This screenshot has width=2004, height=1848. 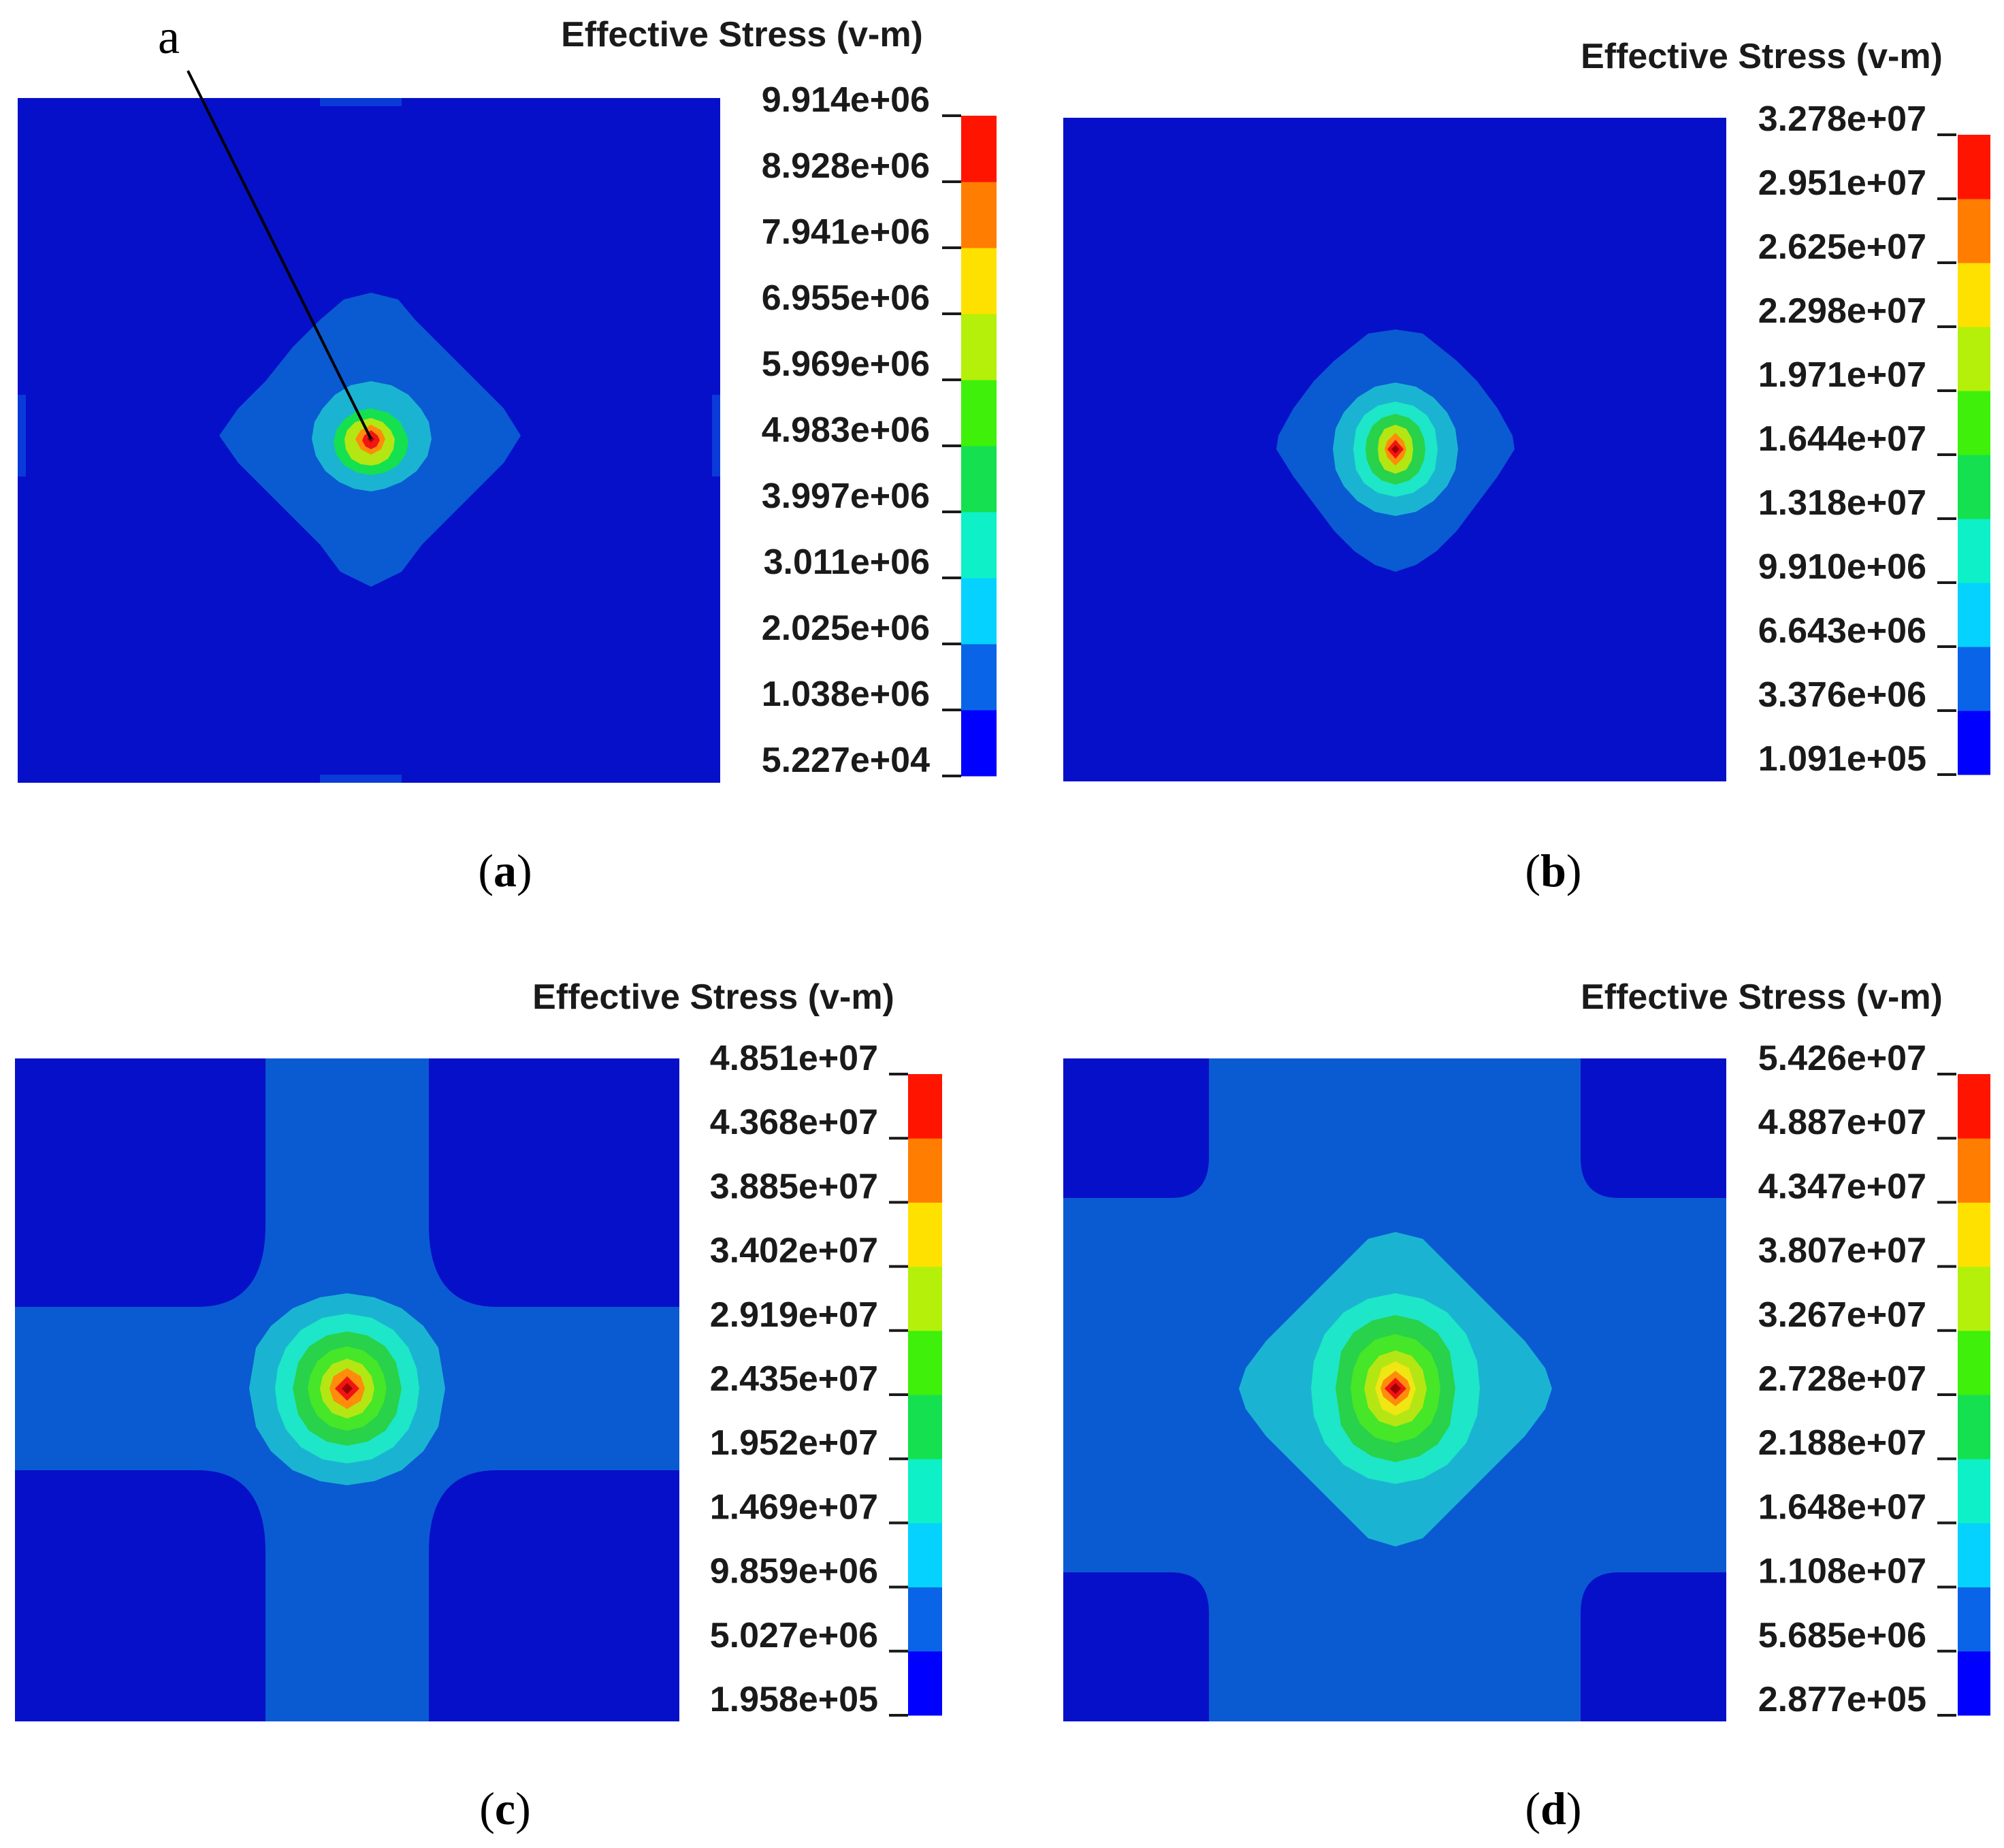 I want to click on legend-title-a: Effective Stress (v-m), so click(x=742, y=34).